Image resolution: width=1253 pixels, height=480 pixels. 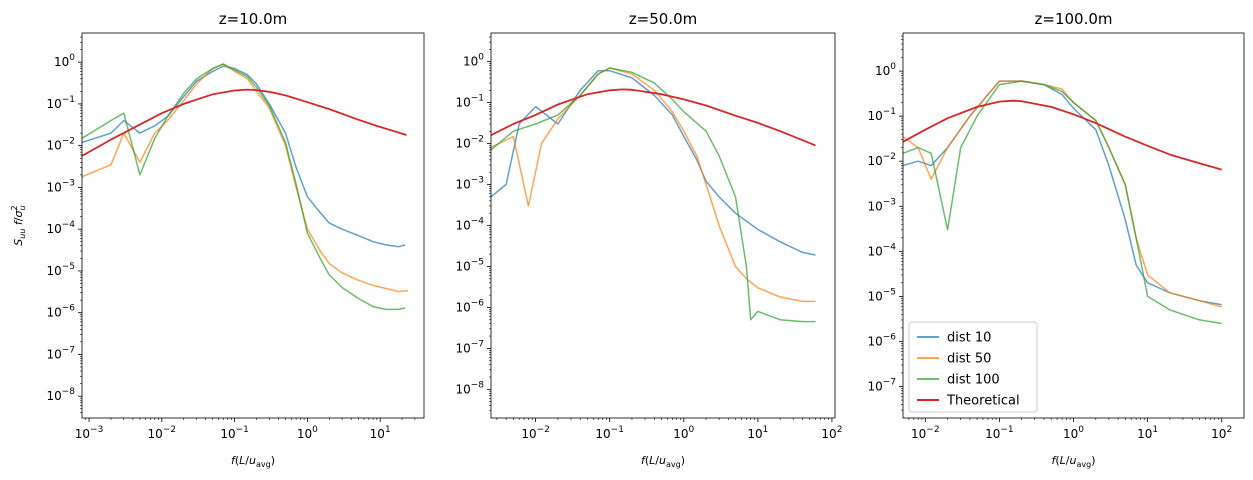 I want to click on legend-label: dist 100, so click(x=973, y=380).